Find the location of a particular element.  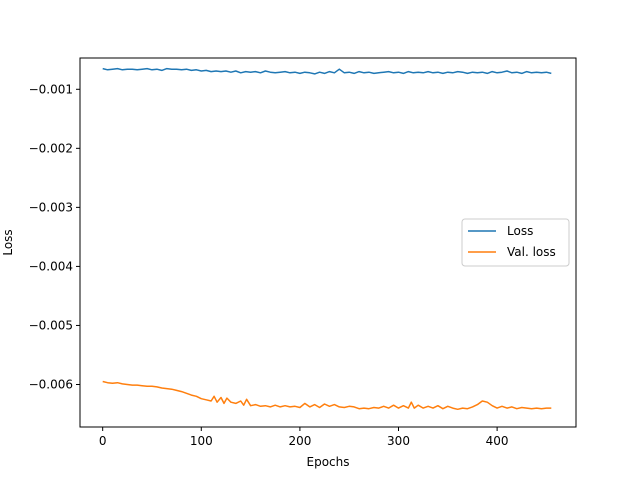

y-tick-label: −0.002 is located at coordinates (51, 148).